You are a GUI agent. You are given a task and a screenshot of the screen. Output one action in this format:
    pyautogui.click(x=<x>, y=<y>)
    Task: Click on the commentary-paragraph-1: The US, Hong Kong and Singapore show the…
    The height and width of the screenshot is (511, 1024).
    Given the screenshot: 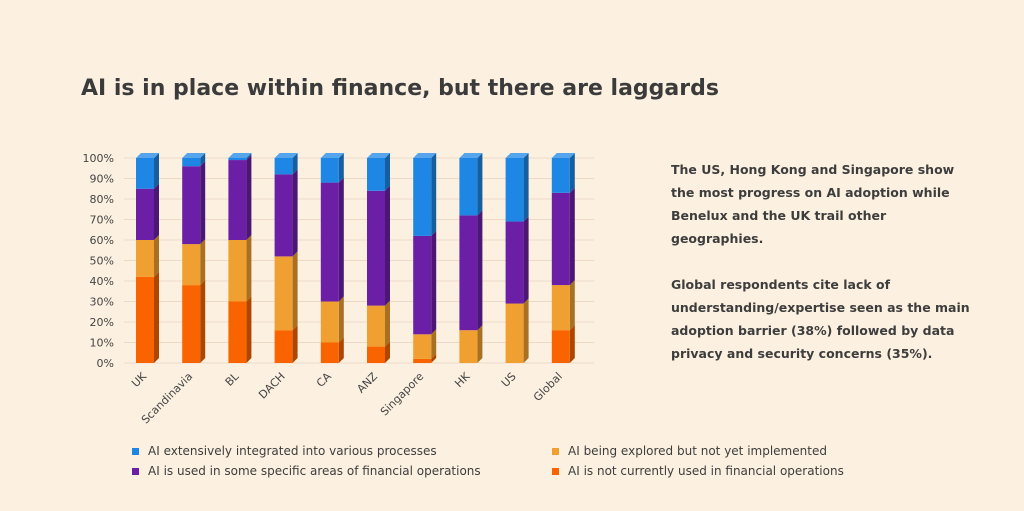 What is the action you would take?
    pyautogui.click(x=813, y=204)
    